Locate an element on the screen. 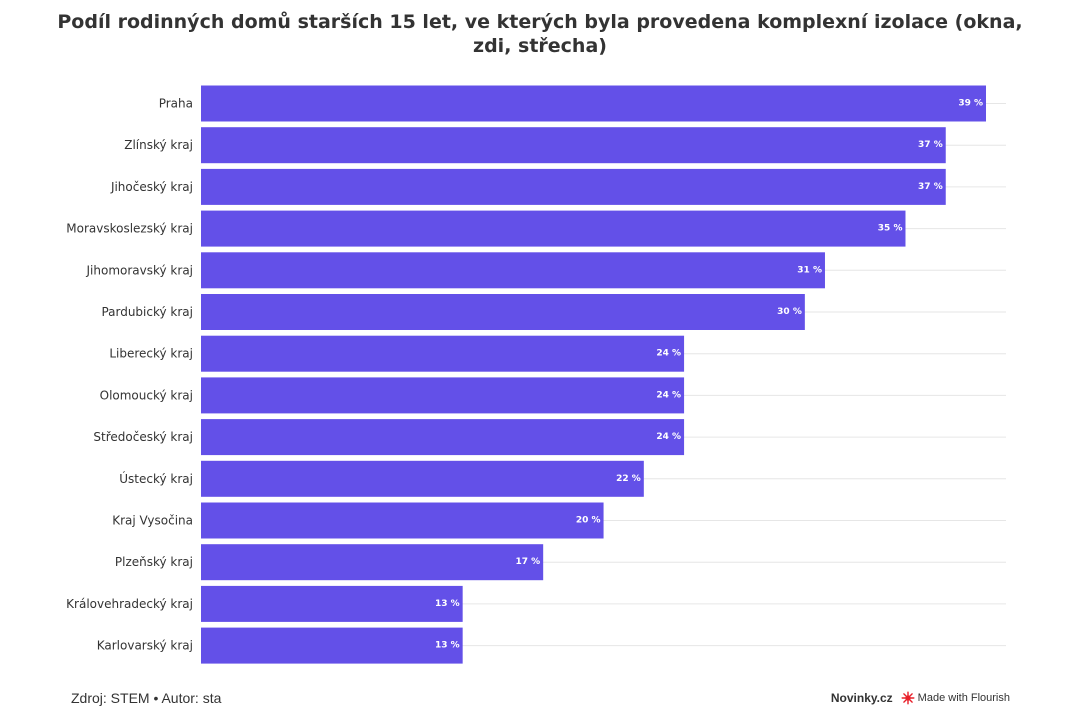 The width and height of the screenshot is (1080, 720). value-label: 20 % is located at coordinates (588, 521).